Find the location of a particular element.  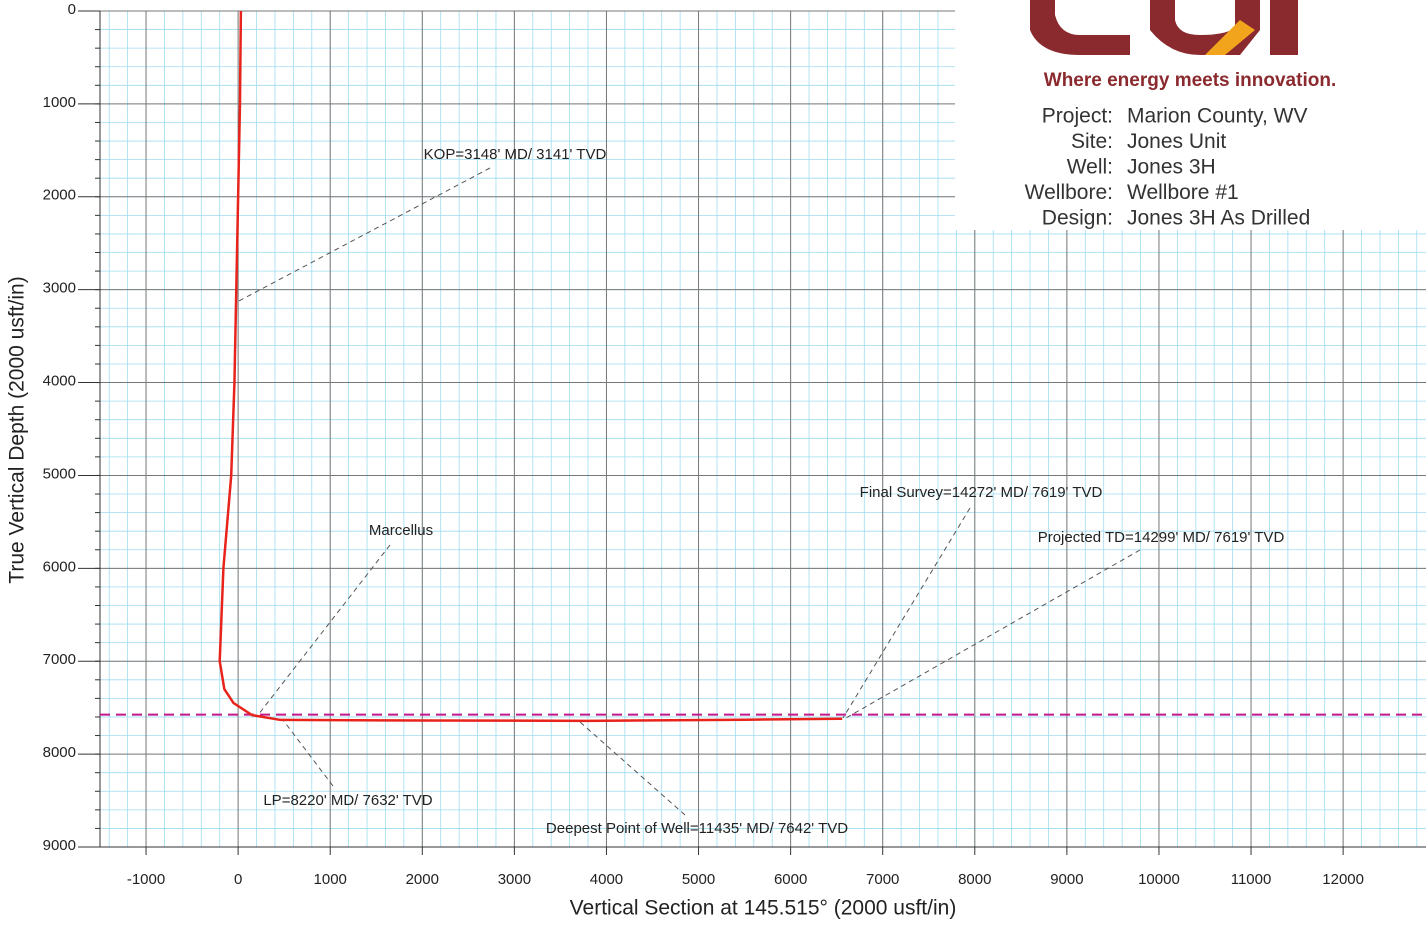

info-label: Project: is located at coordinates (1077, 116).